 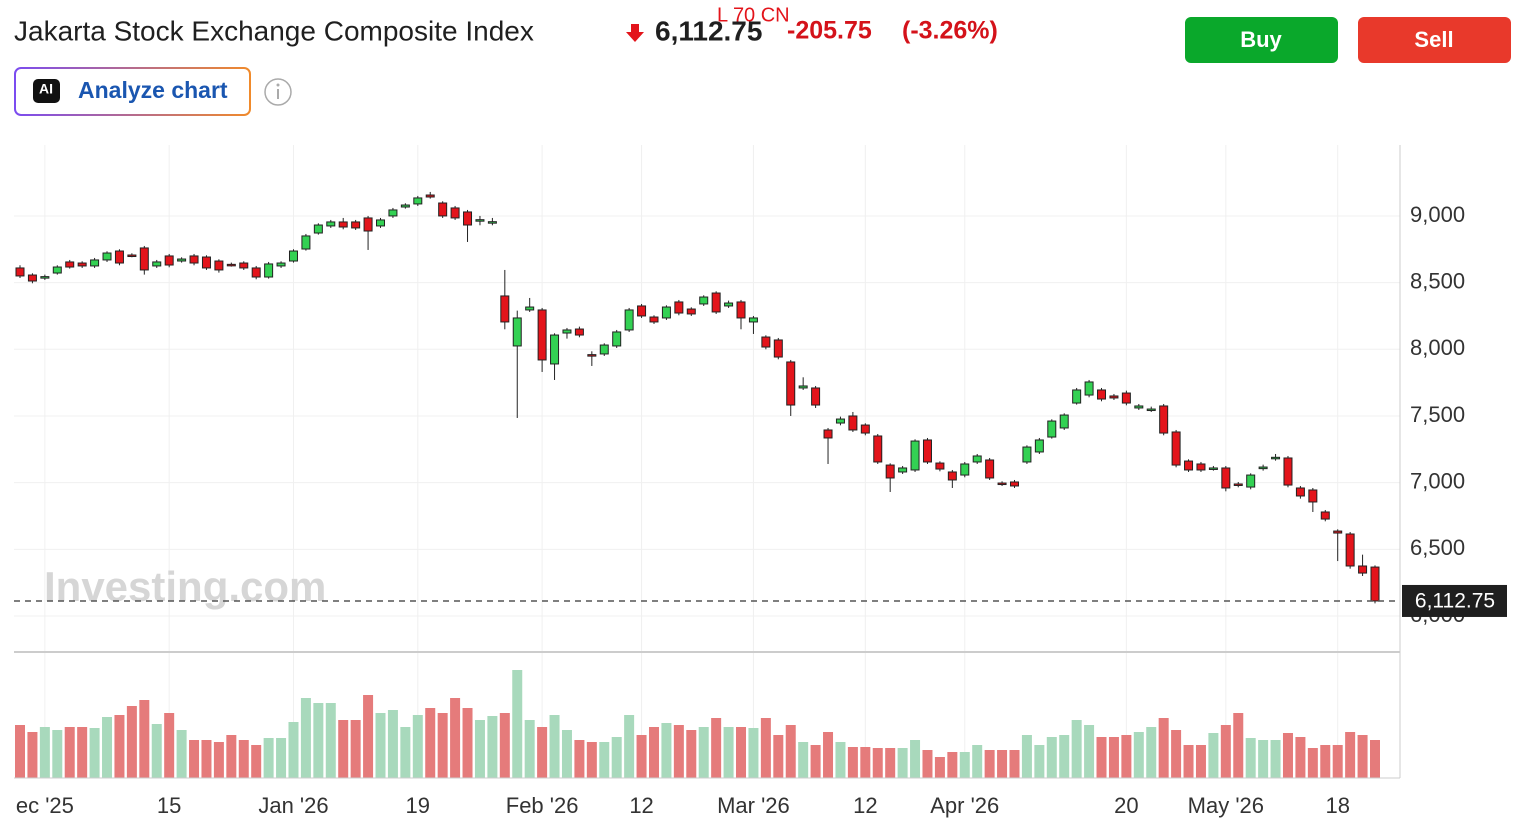 I want to click on sell-label: Sell, so click(x=1433, y=39).